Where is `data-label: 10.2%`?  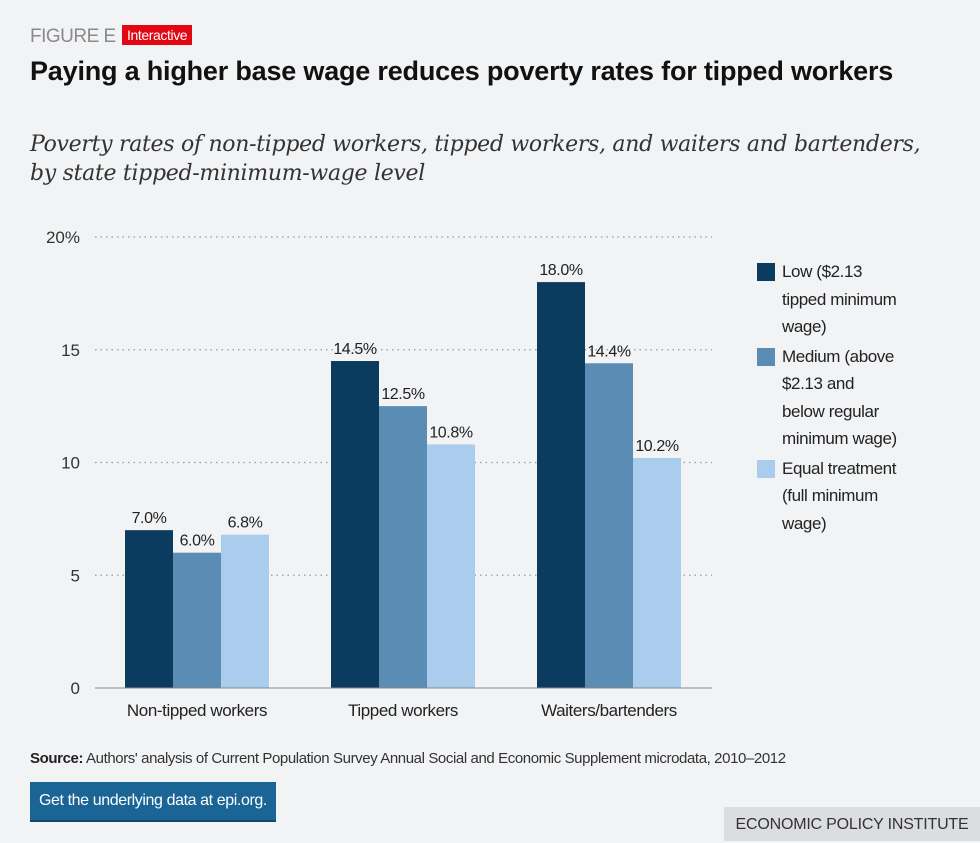 data-label: 10.2% is located at coordinates (657, 446).